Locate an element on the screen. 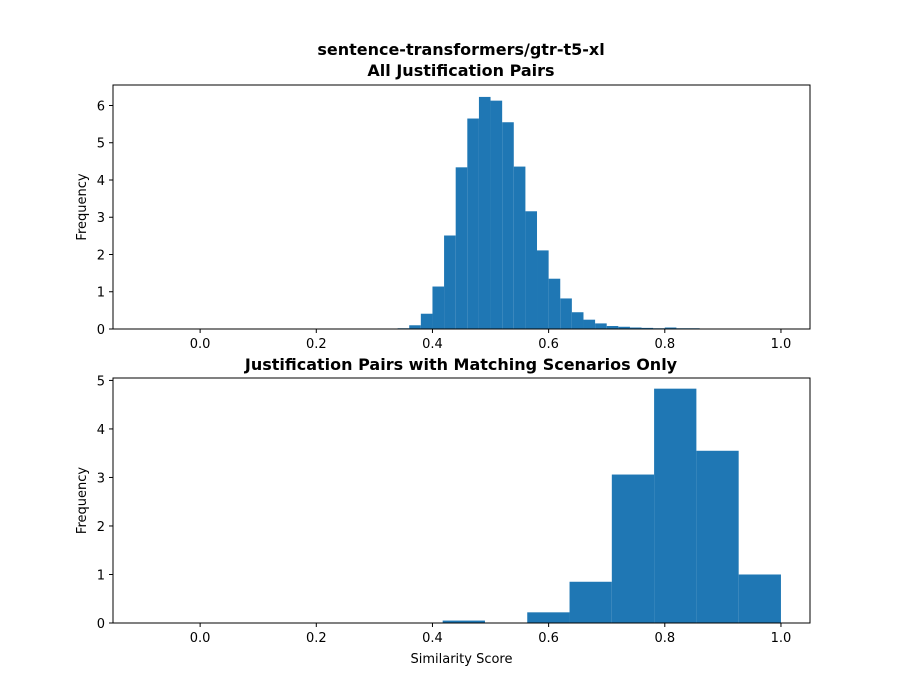 This screenshot has height=700, width=900. chart-title-all-pairs: All Justification Pairs is located at coordinates (460, 70).